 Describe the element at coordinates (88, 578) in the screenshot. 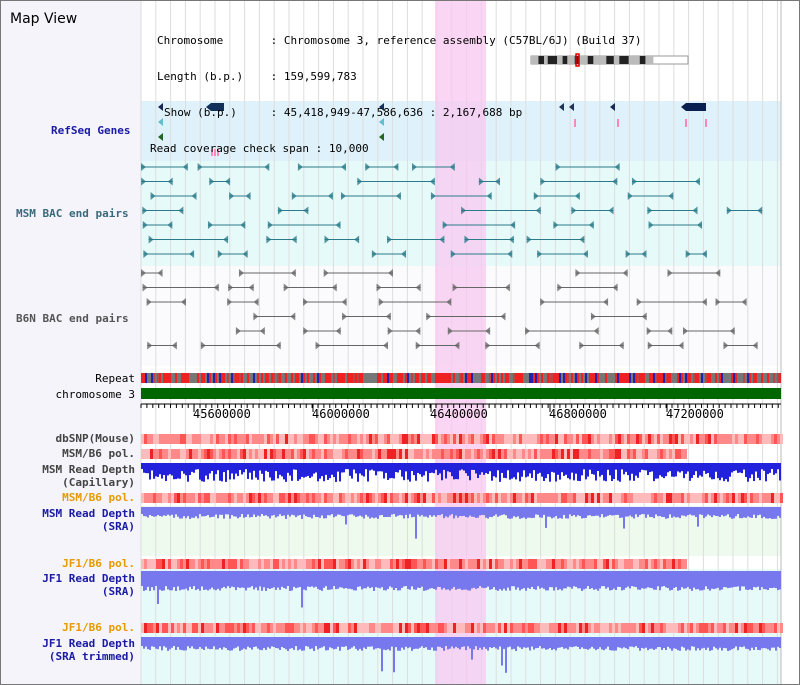

I see `track-label-jf1-depth-sra: JF1 Read Depth` at that location.